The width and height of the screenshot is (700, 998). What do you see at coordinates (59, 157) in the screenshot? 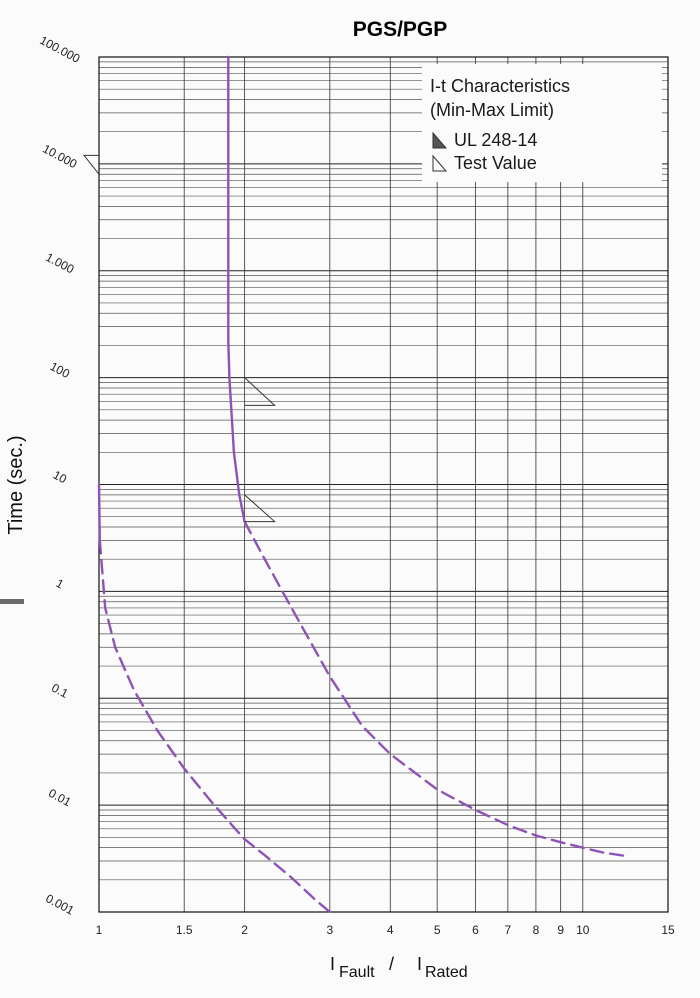
I see `y-tick-label: 10.000` at bounding box center [59, 157].